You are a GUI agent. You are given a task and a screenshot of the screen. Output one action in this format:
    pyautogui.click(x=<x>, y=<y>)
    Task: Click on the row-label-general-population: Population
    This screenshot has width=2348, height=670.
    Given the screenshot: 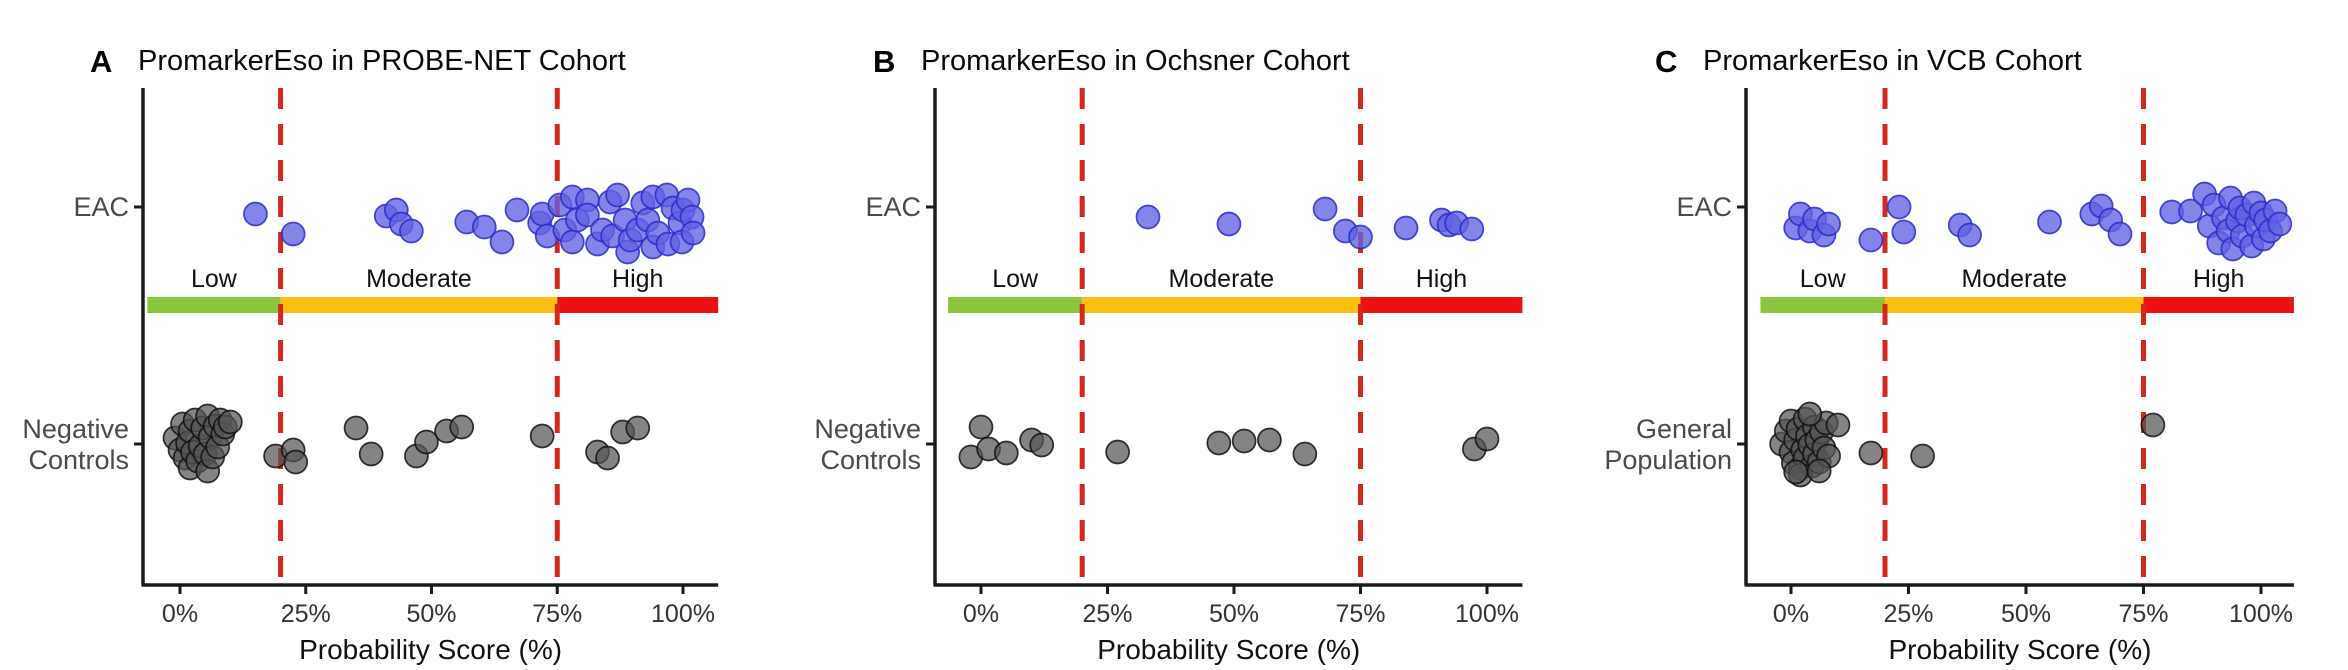 What is the action you would take?
    pyautogui.click(x=1668, y=460)
    